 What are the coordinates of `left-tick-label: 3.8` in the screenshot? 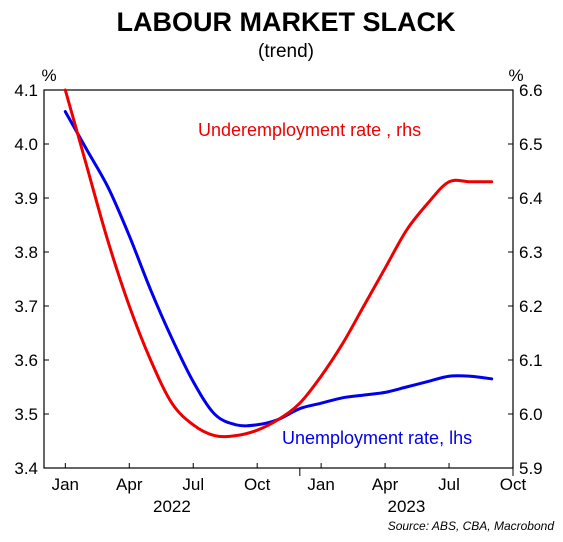 It's located at (26, 252).